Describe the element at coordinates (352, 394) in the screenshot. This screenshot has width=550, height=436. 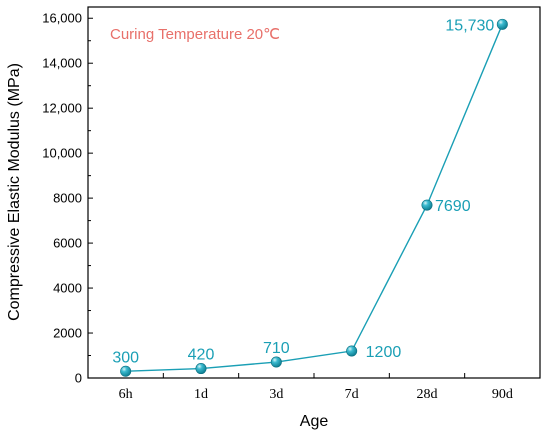
I see `x-tick-label: 7d` at that location.